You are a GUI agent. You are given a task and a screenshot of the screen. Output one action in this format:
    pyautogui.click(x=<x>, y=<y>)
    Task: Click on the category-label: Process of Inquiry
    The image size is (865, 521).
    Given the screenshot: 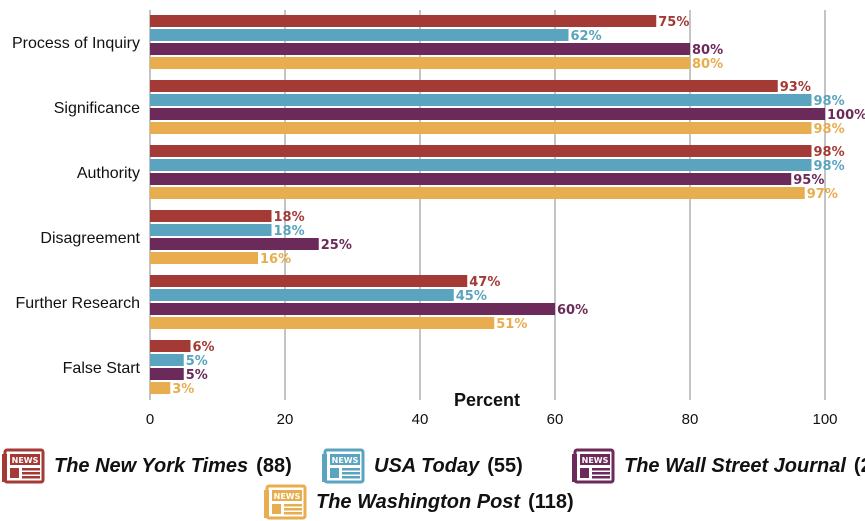 What is the action you would take?
    pyautogui.click(x=76, y=43)
    